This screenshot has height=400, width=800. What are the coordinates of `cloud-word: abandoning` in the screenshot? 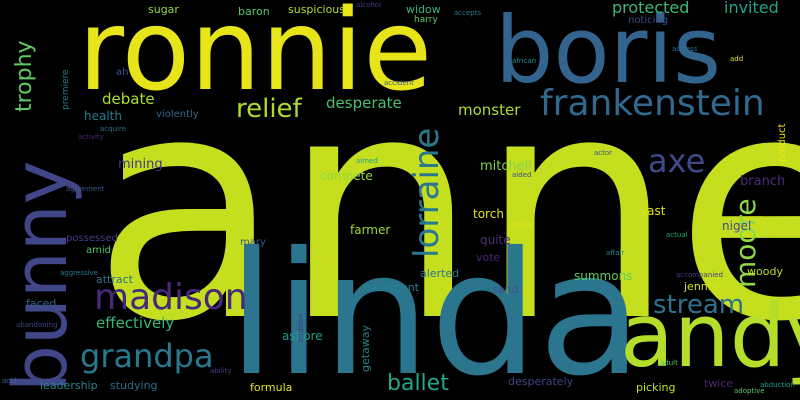 It's located at (37, 325).